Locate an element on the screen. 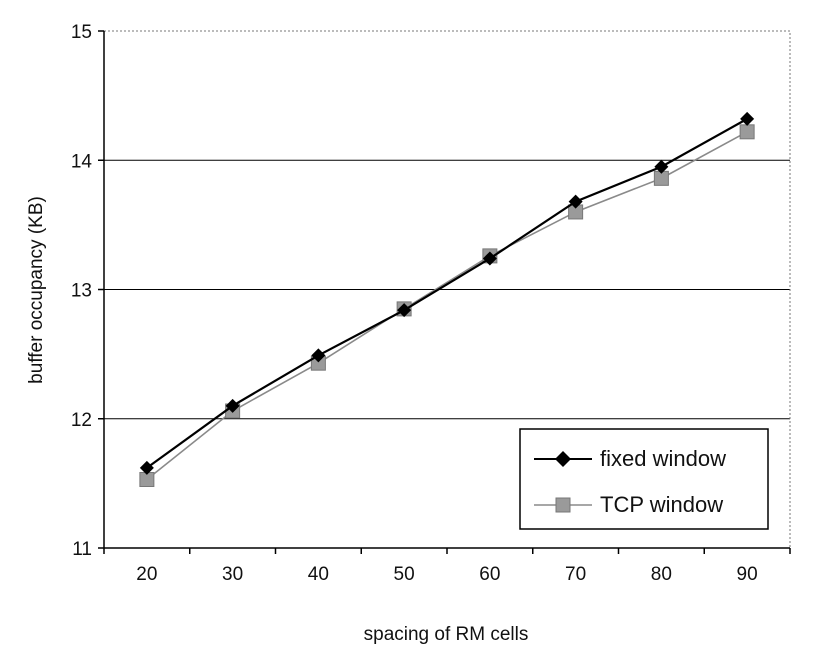 This screenshot has height=659, width=822. legend: fixed window TCP window is located at coordinates (644, 479).